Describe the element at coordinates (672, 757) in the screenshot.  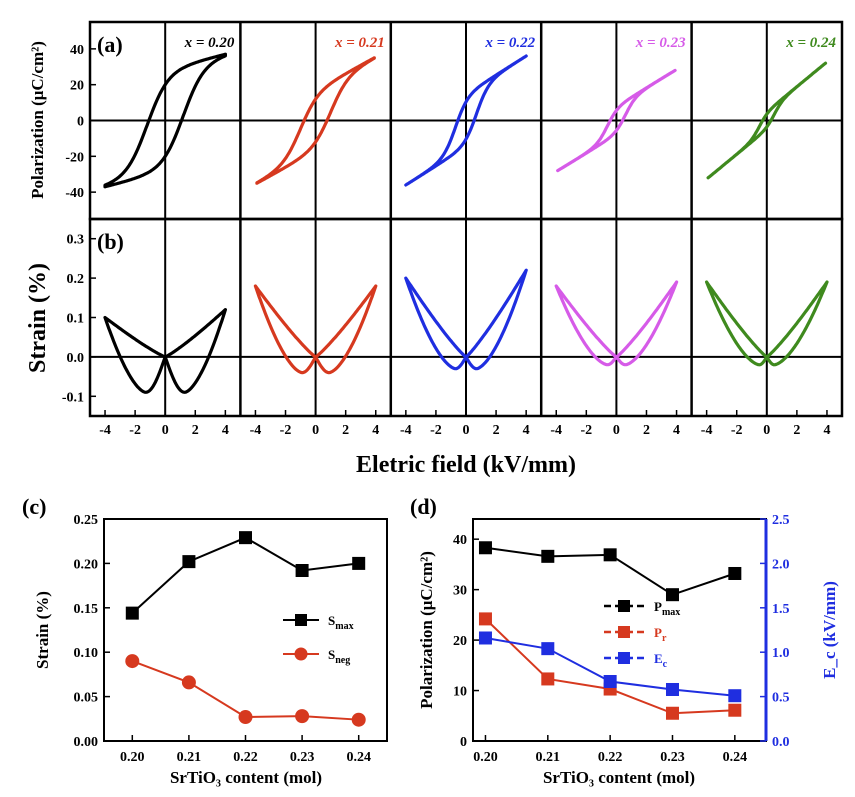
I see `d-xtick-label: 0.23` at that location.